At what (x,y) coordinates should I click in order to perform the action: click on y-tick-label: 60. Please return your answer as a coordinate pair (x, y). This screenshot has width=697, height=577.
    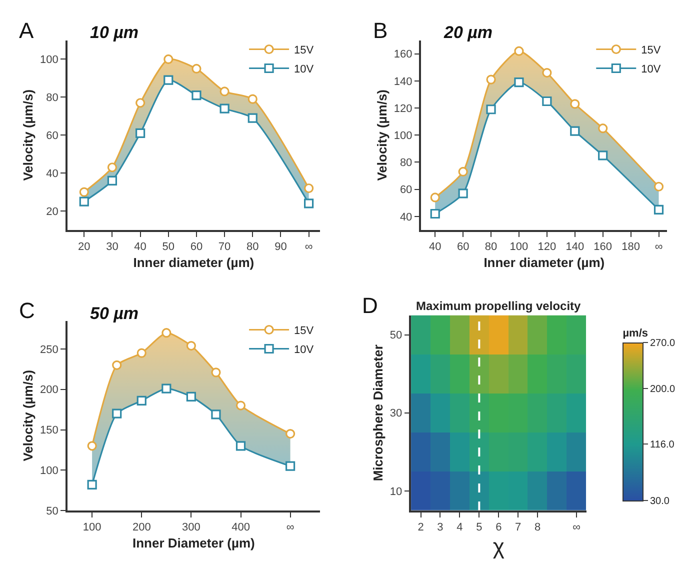
    Looking at the image, I should click on (52, 136).